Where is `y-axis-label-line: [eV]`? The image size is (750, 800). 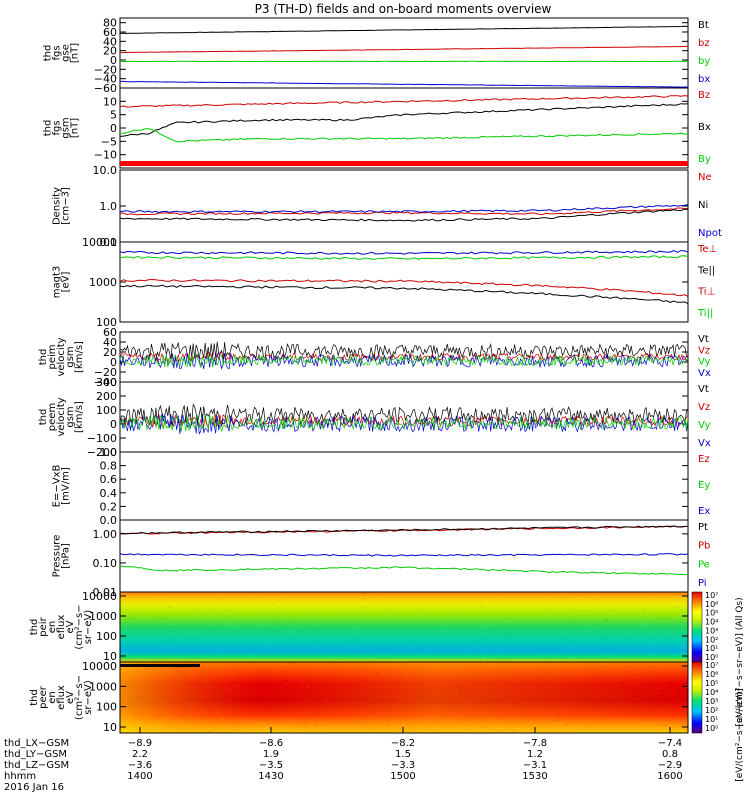
y-axis-label-line: [eV] is located at coordinates (66, 282).